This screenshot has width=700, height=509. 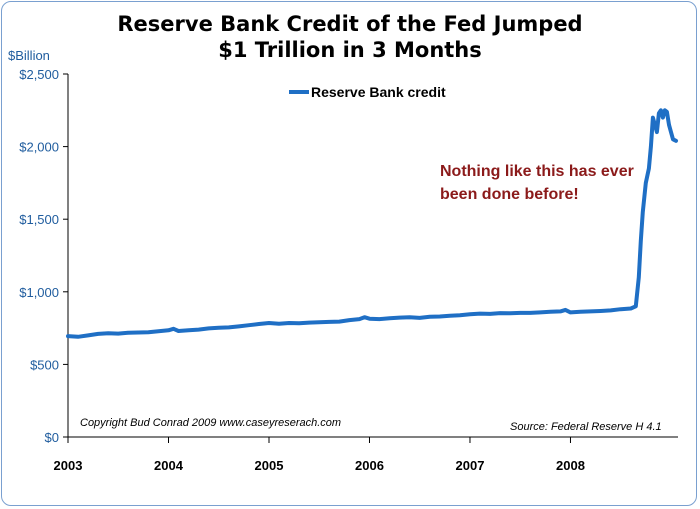 What do you see at coordinates (319, 455) in the screenshot?
I see `x-ticks: 2003 2004 2005 2006 2007 2008` at bounding box center [319, 455].